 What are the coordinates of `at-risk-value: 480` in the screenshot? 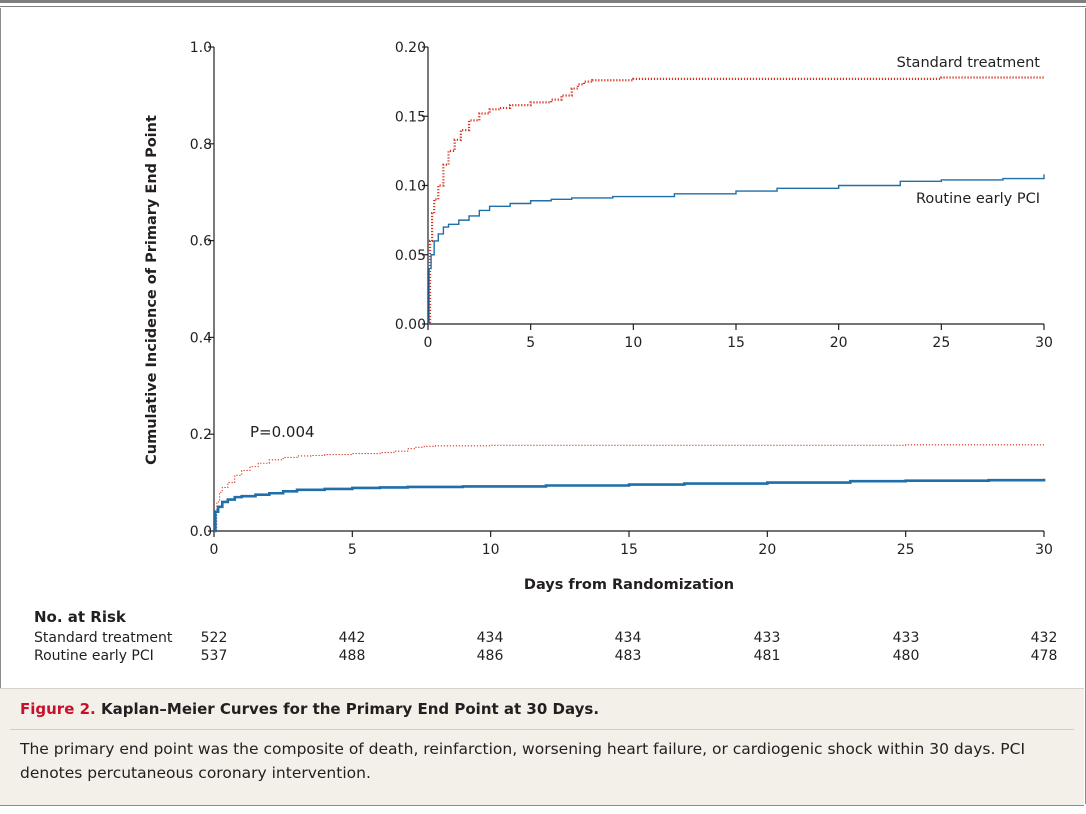 It's located at (906, 656).